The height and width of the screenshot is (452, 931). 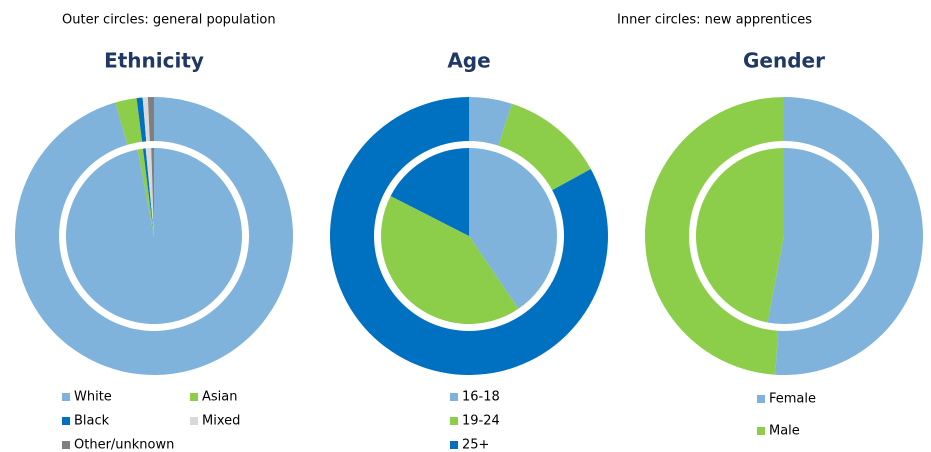 I want to click on legend-label: Male, so click(x=784, y=431).